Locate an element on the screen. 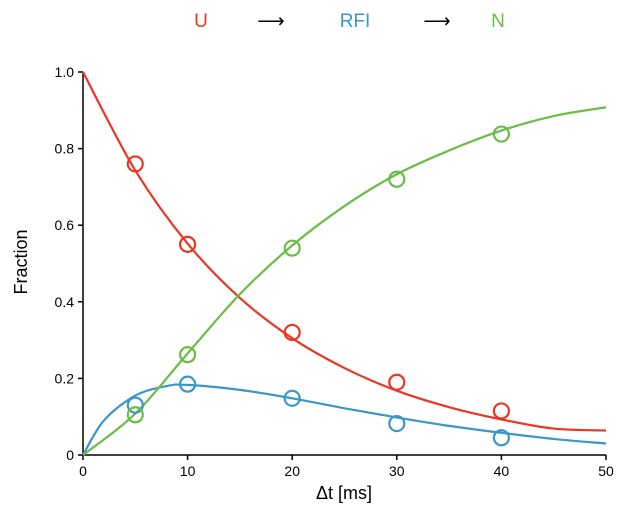  x-tick-label: 0 is located at coordinates (83, 471).